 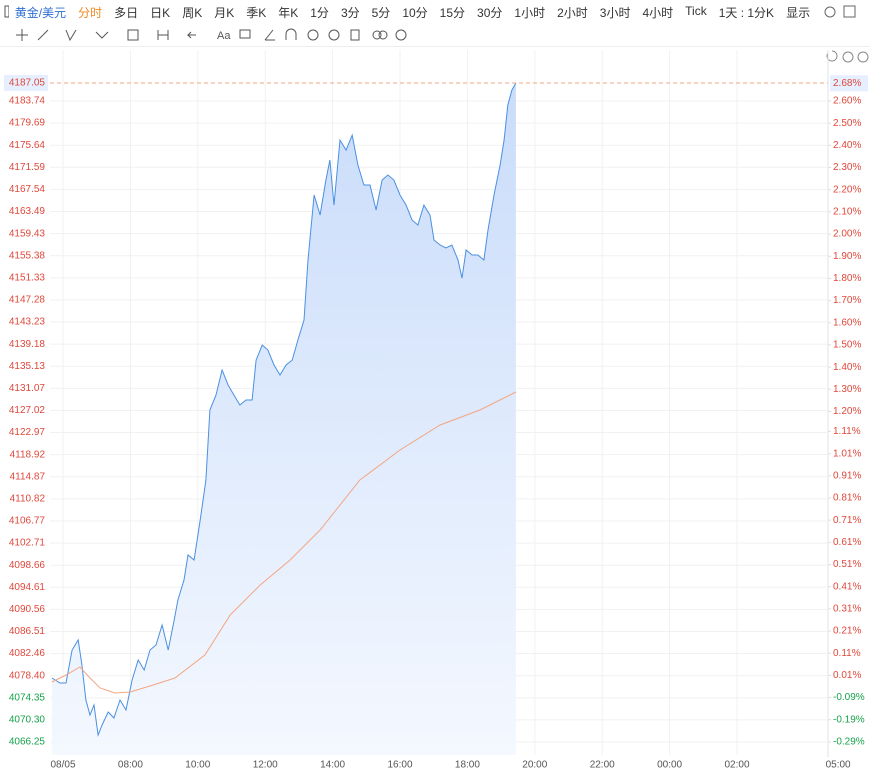 What do you see at coordinates (334, 35) in the screenshot?
I see `hide-icon` at bounding box center [334, 35].